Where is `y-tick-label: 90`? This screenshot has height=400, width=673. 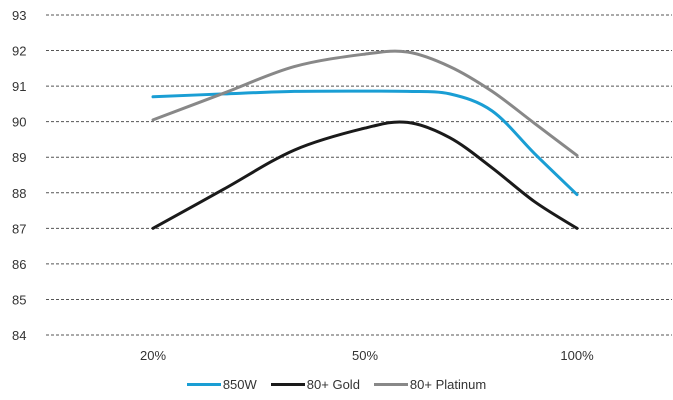 y-tick-label: 90 is located at coordinates (19, 122).